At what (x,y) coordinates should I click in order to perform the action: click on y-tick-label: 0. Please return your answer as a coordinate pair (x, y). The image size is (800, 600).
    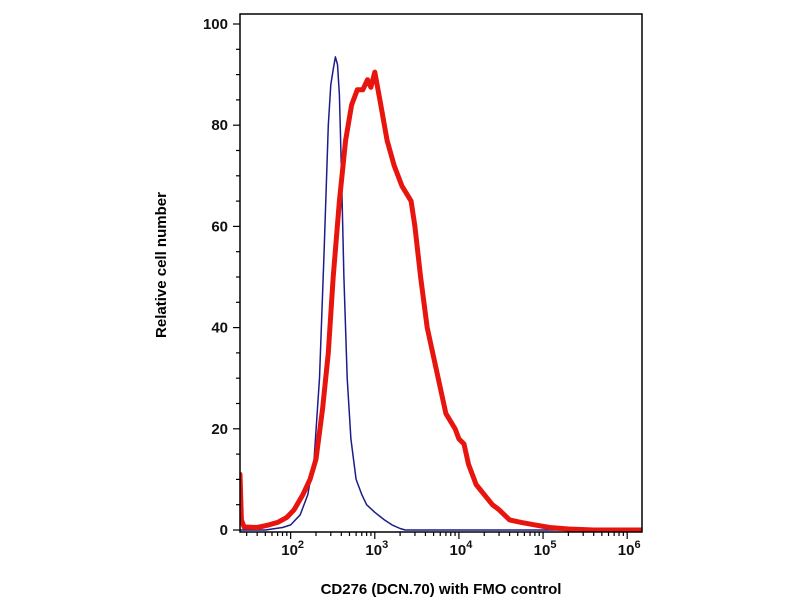
    Looking at the image, I should click on (224, 530).